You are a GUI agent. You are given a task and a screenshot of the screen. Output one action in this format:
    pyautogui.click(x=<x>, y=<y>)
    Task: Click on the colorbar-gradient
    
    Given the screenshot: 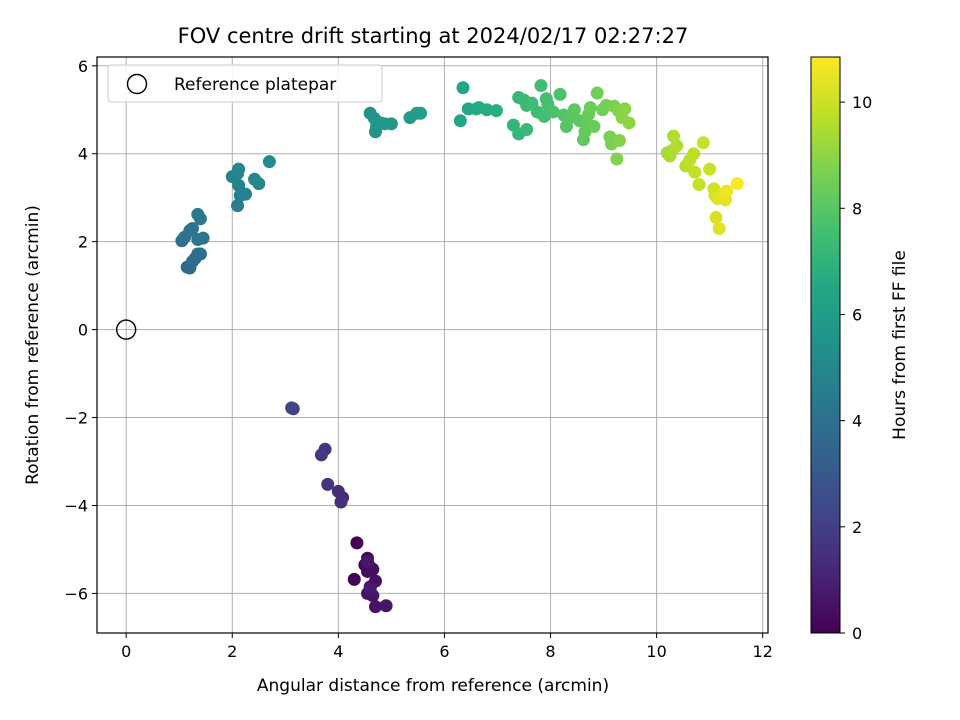 What is the action you would take?
    pyautogui.click(x=825, y=345)
    